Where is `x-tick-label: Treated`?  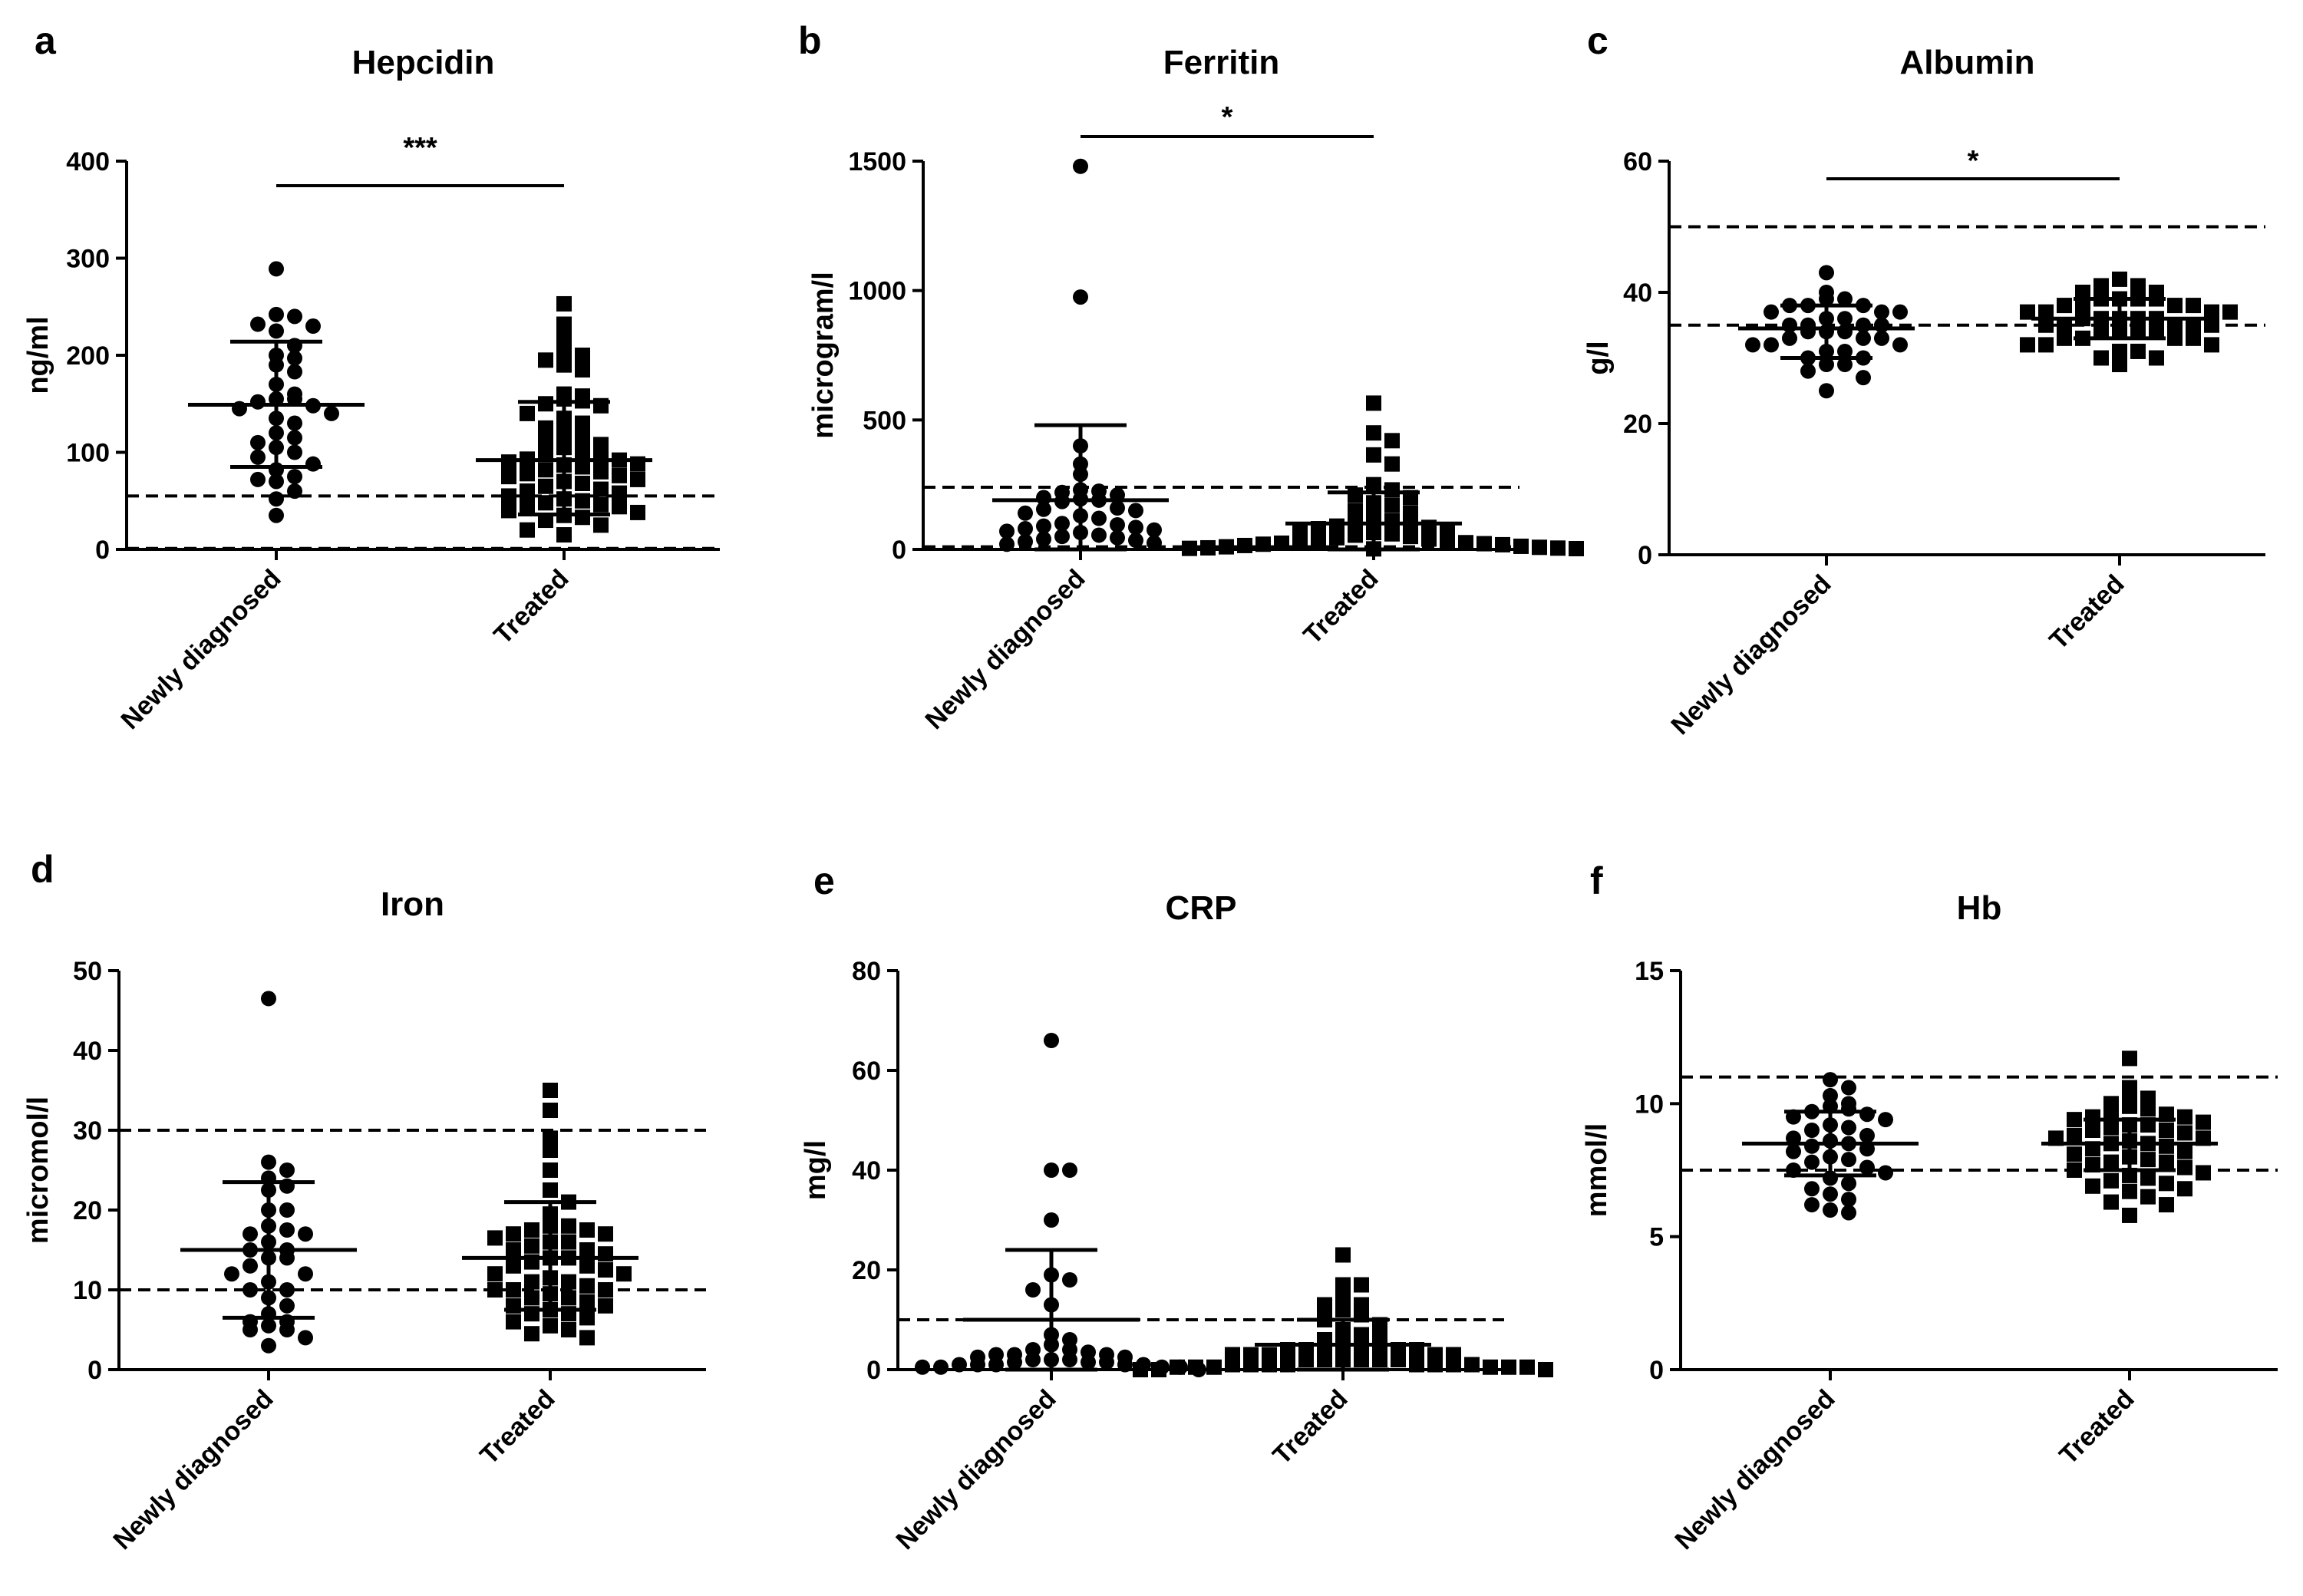 x-tick-label: Treated is located at coordinates (2087, 612).